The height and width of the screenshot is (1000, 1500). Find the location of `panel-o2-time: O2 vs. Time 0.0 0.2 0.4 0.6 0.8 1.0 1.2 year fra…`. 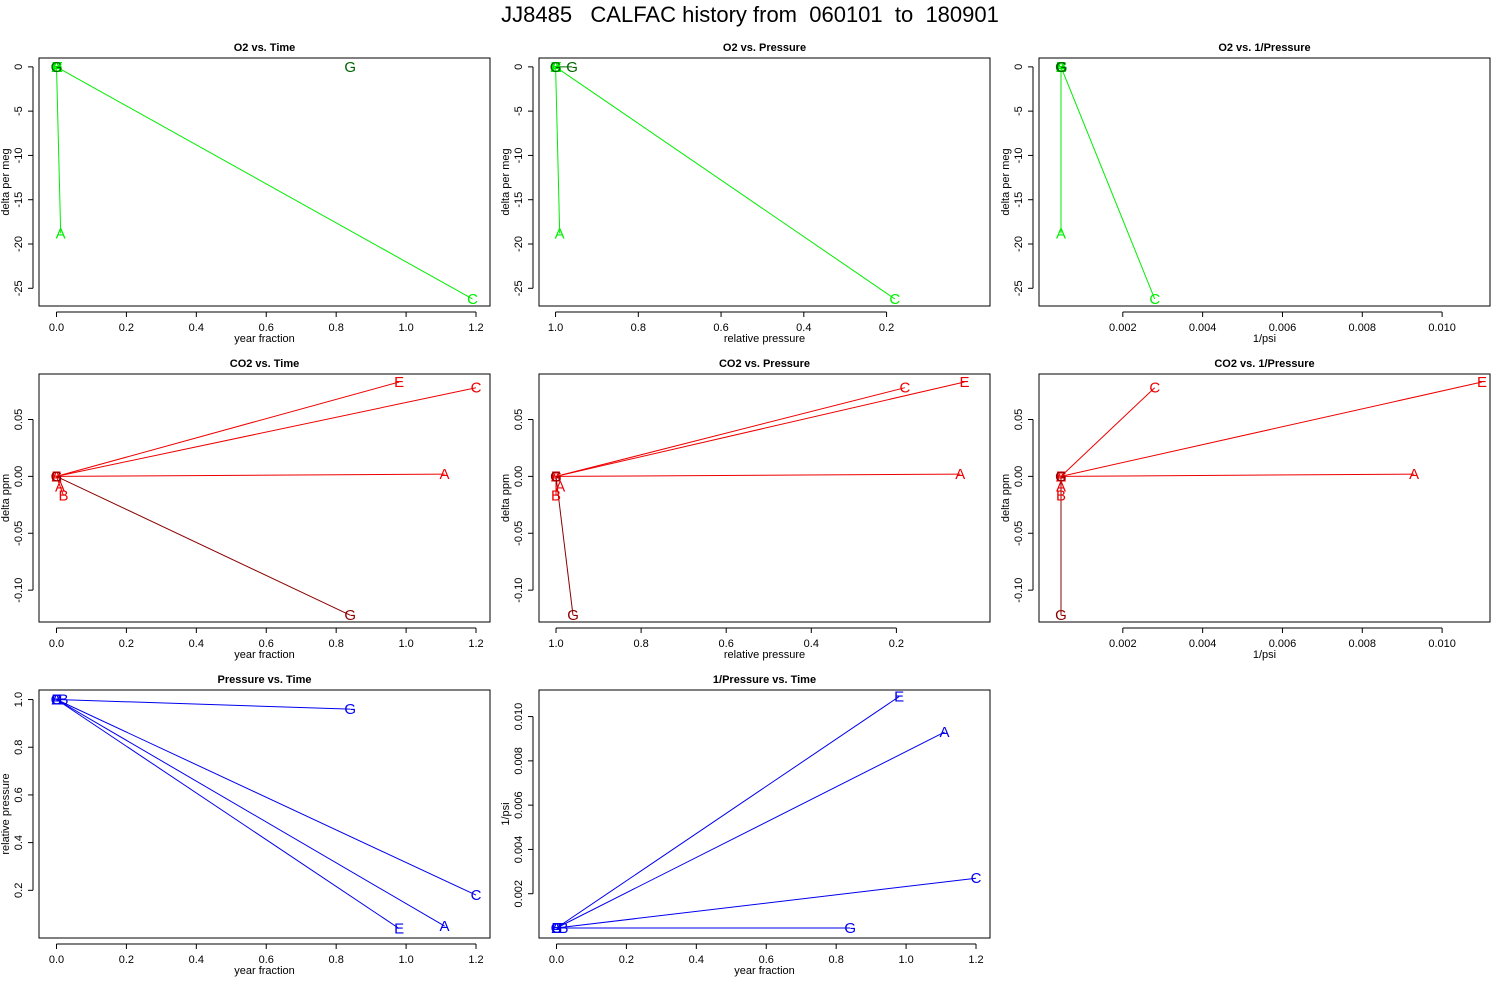

panel-o2-time: O2 vs. Time 0.0 0.2 0.4 0.6 0.8 1.0 1.2 year fra… is located at coordinates (245, 193).